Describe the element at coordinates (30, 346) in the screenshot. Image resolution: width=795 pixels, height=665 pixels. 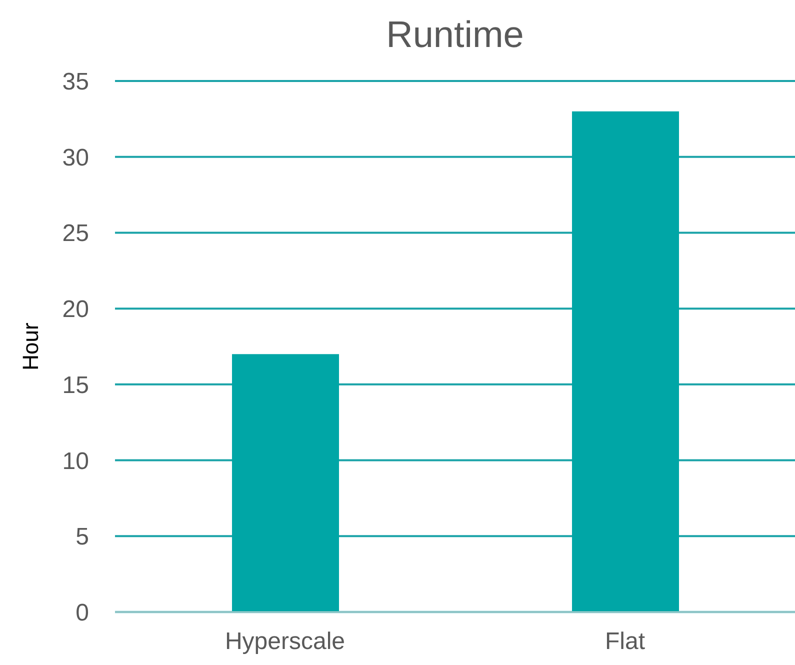
I see `y-axis-title: Hour` at that location.